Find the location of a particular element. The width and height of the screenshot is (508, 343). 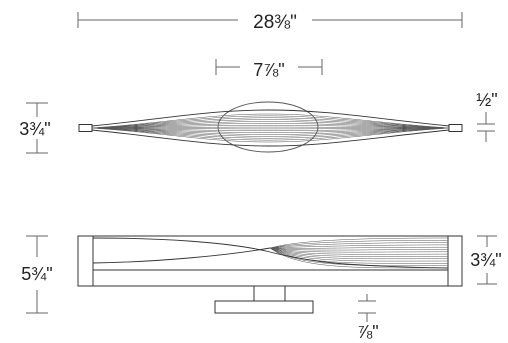

side-body-height-dimension is located at coordinates (487, 260).